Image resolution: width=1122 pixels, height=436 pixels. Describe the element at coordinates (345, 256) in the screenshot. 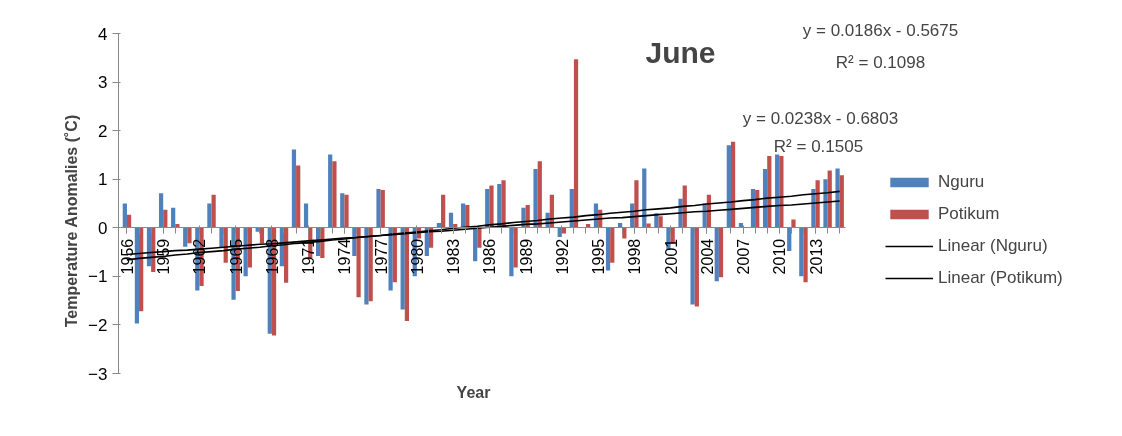

I see `x-tick-label: 1974` at that location.